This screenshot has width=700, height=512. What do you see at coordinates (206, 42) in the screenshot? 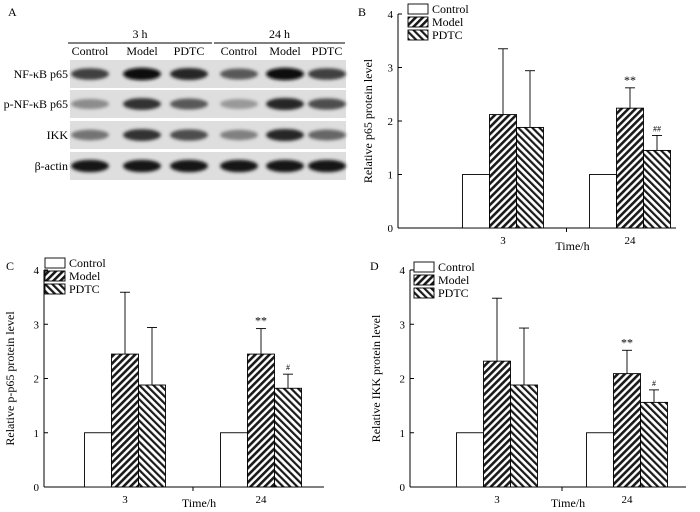
I see `blot-header: 3 h 24 h Control Model PDTC Control Model PDTC` at bounding box center [206, 42].